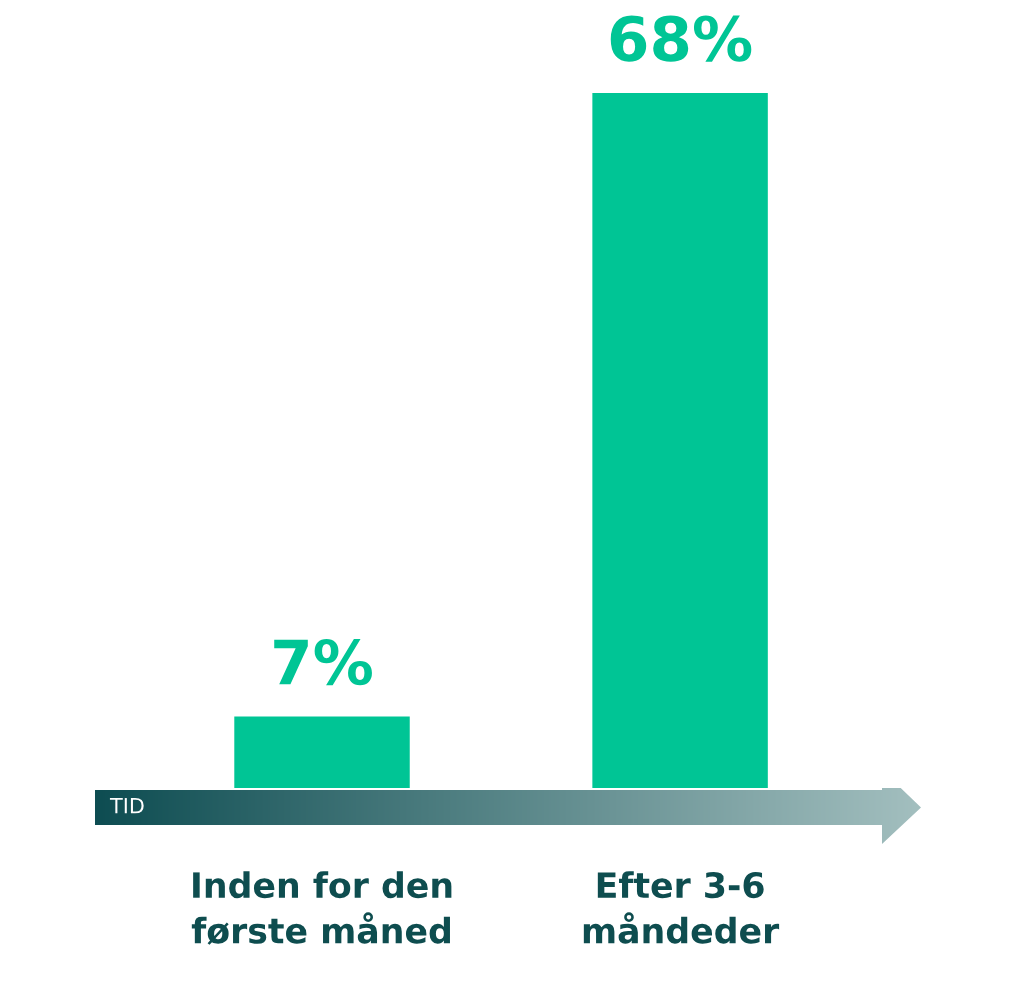  What do you see at coordinates (681, 38) in the screenshot?
I see `data-label: 68%` at bounding box center [681, 38].